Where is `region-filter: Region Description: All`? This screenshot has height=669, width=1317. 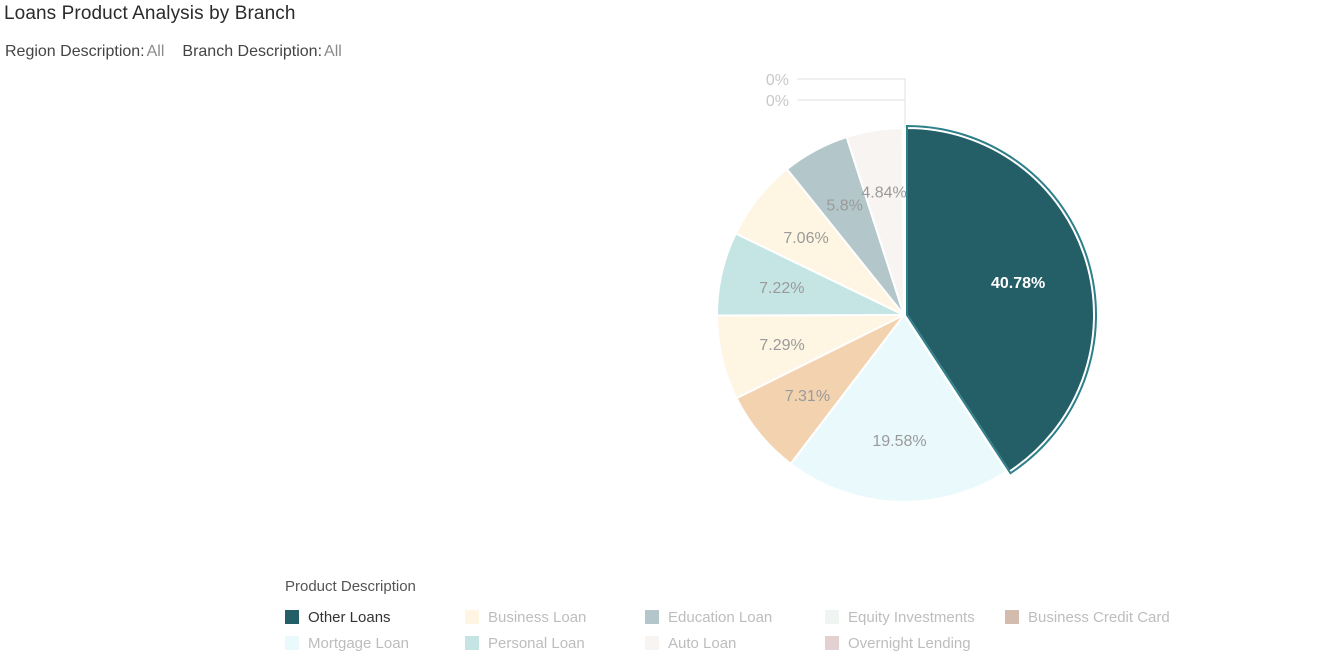 region-filter: Region Description: All is located at coordinates (84, 52).